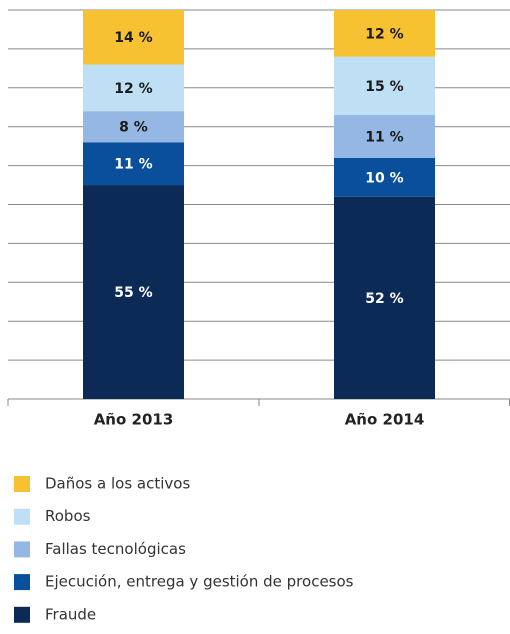 Image resolution: width=510 pixels, height=634 pixels. What do you see at coordinates (385, 420) in the screenshot?
I see `x-tick-label: Año 2014` at bounding box center [385, 420].